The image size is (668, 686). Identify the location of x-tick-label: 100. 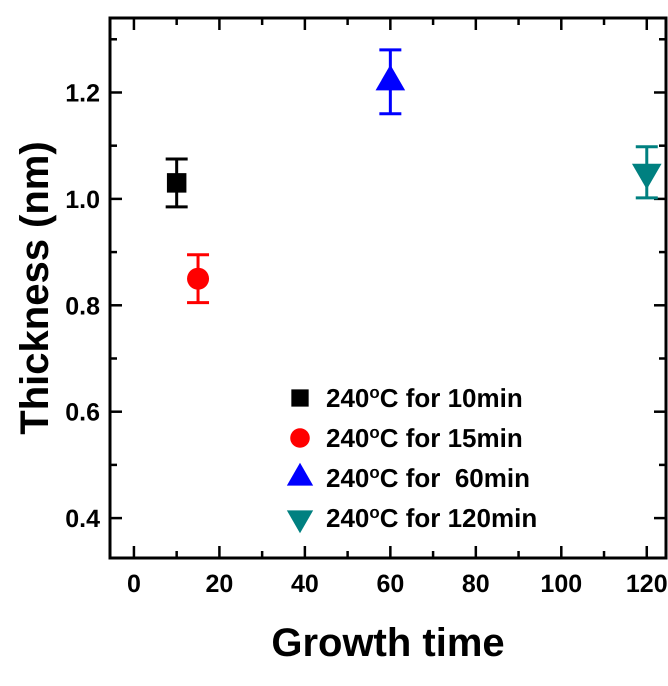
(561, 584).